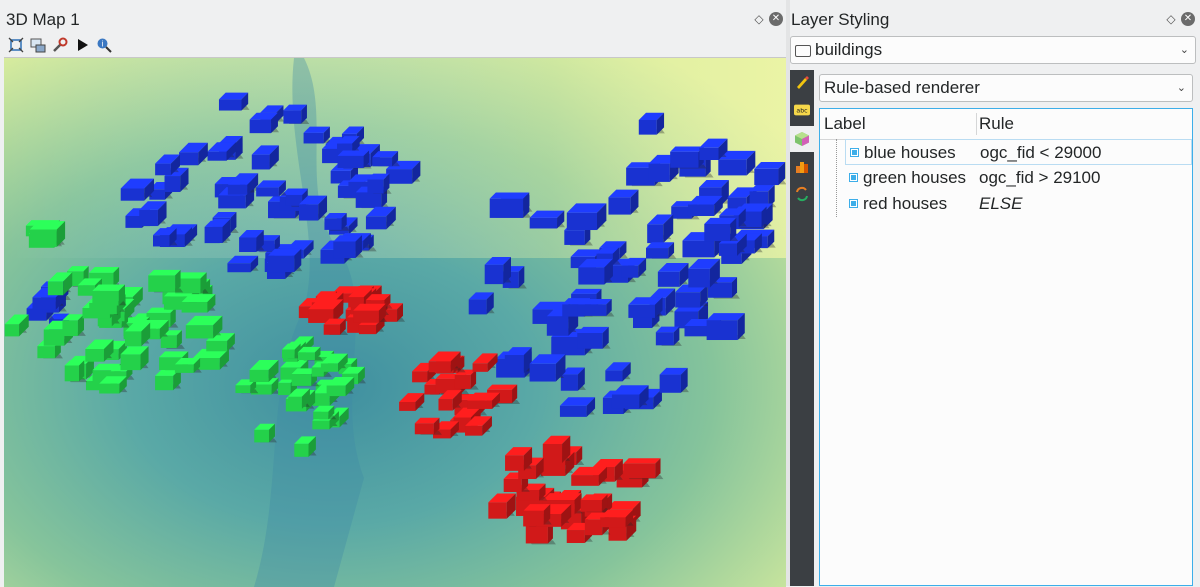  Describe the element at coordinates (43, 19) in the screenshot. I see `map-panel-title: 3D Map 1` at that location.